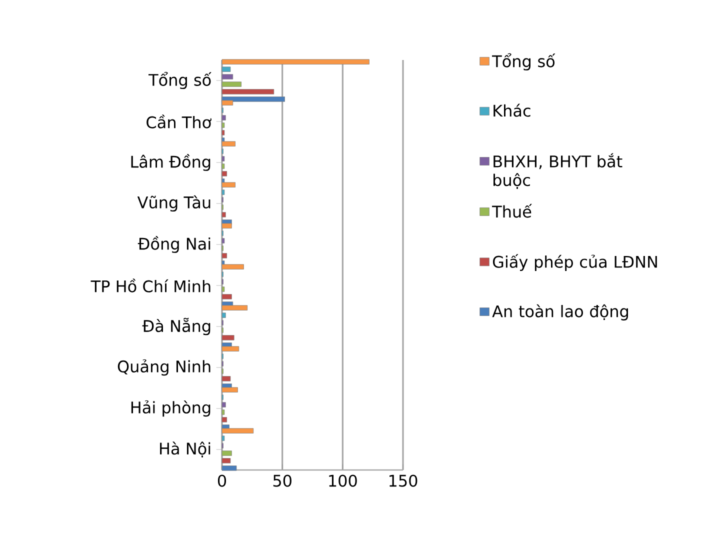 The image size is (715, 542). Describe the element at coordinates (164, 367) in the screenshot. I see `y-tick-label: Quảng Ninh` at that location.